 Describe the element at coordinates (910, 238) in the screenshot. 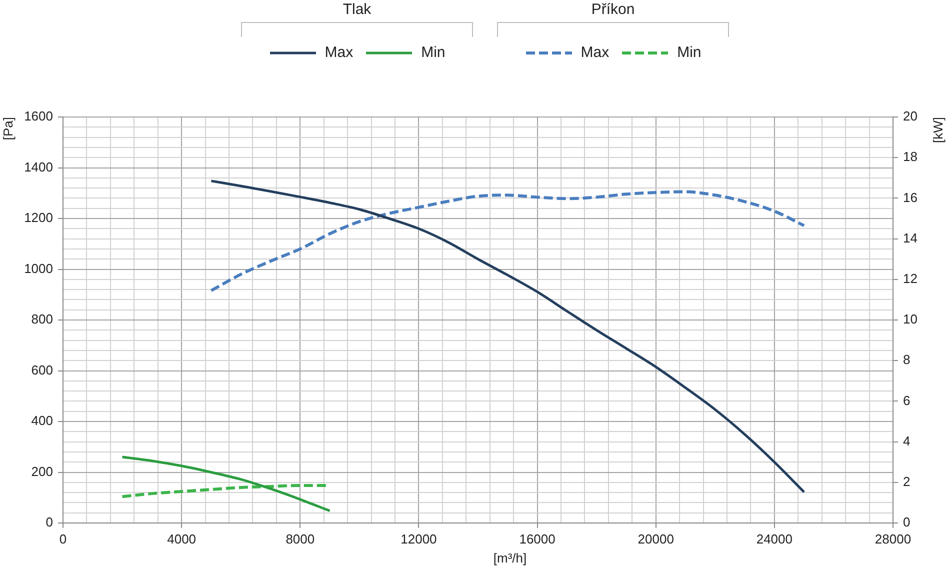

I see `y2-tick-label: 14` at that location.